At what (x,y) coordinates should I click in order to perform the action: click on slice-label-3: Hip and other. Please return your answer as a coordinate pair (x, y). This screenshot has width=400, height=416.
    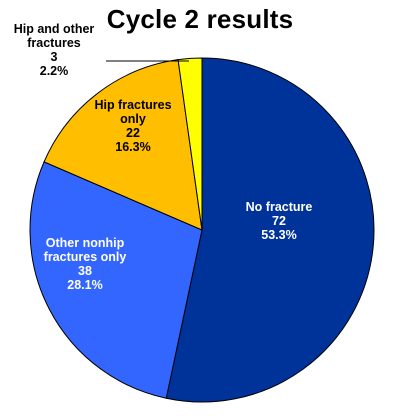
    Looking at the image, I should click on (54, 29).